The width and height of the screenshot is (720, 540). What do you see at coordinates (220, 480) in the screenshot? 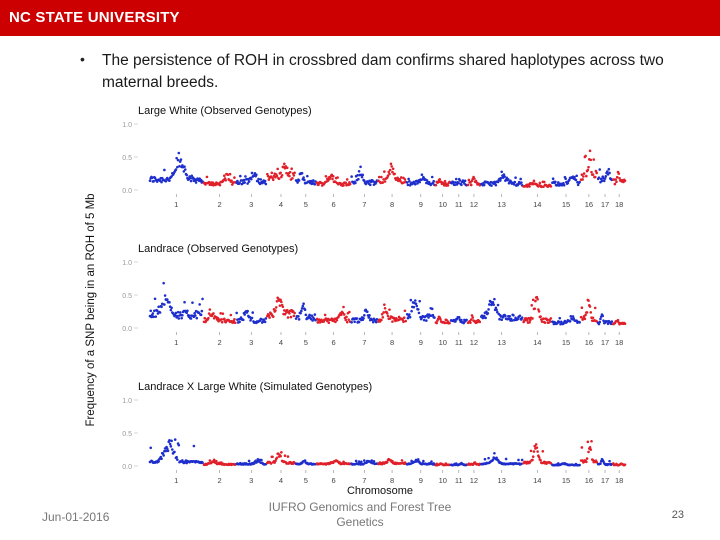
I see `x-tick-label: 2` at bounding box center [220, 480].